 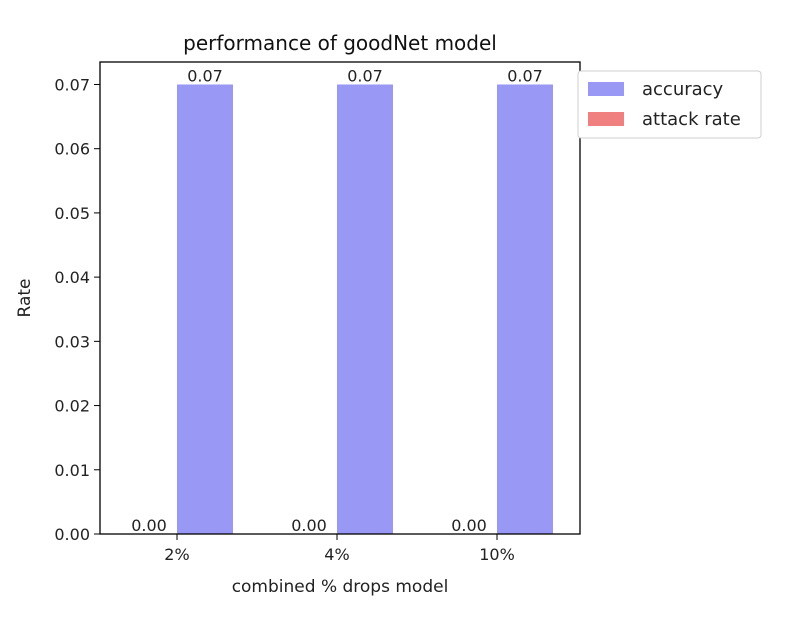 What do you see at coordinates (72, 213) in the screenshot?
I see `y-tick-label: 0.05` at bounding box center [72, 213].